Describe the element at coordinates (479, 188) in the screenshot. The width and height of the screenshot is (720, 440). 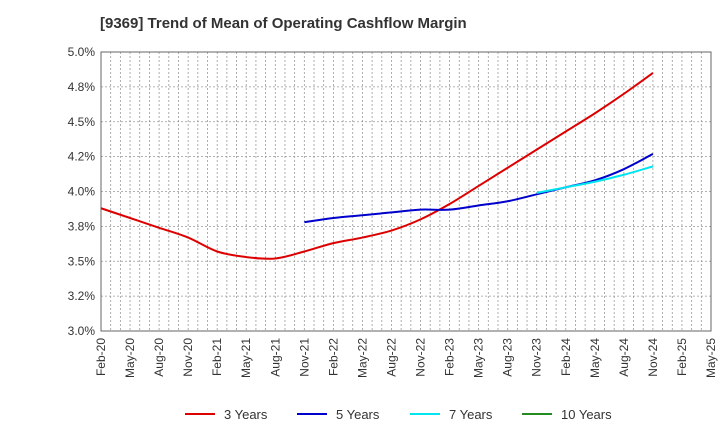
I see `series-line-5-years` at that location.